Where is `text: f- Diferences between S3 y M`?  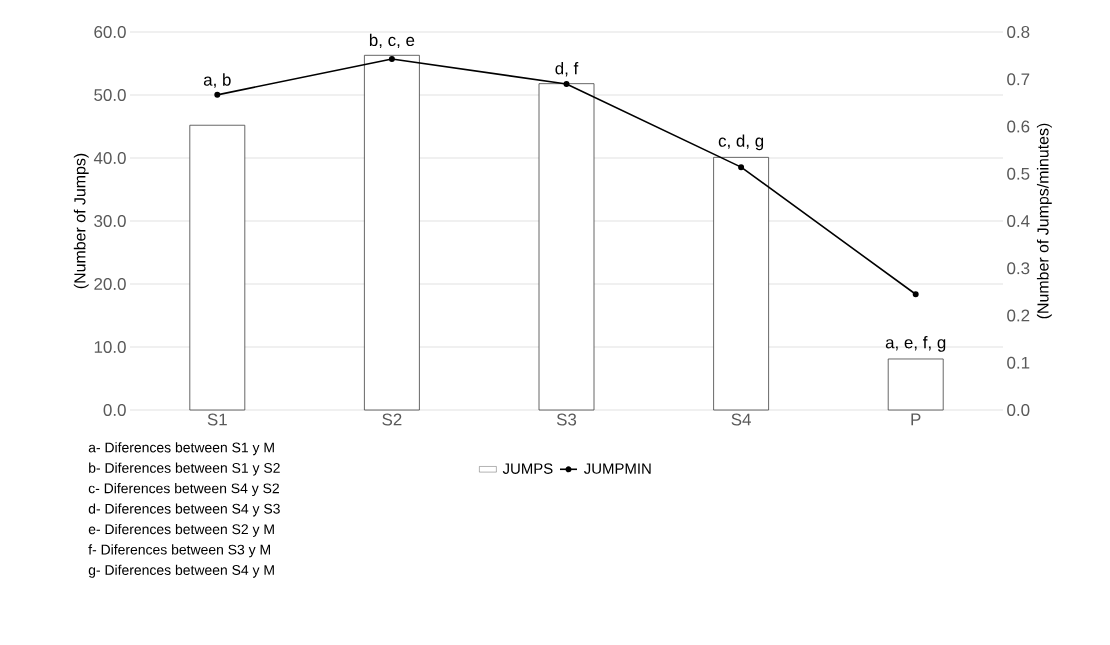
text: f- Diferences between S3 y M is located at coordinates (179, 551).